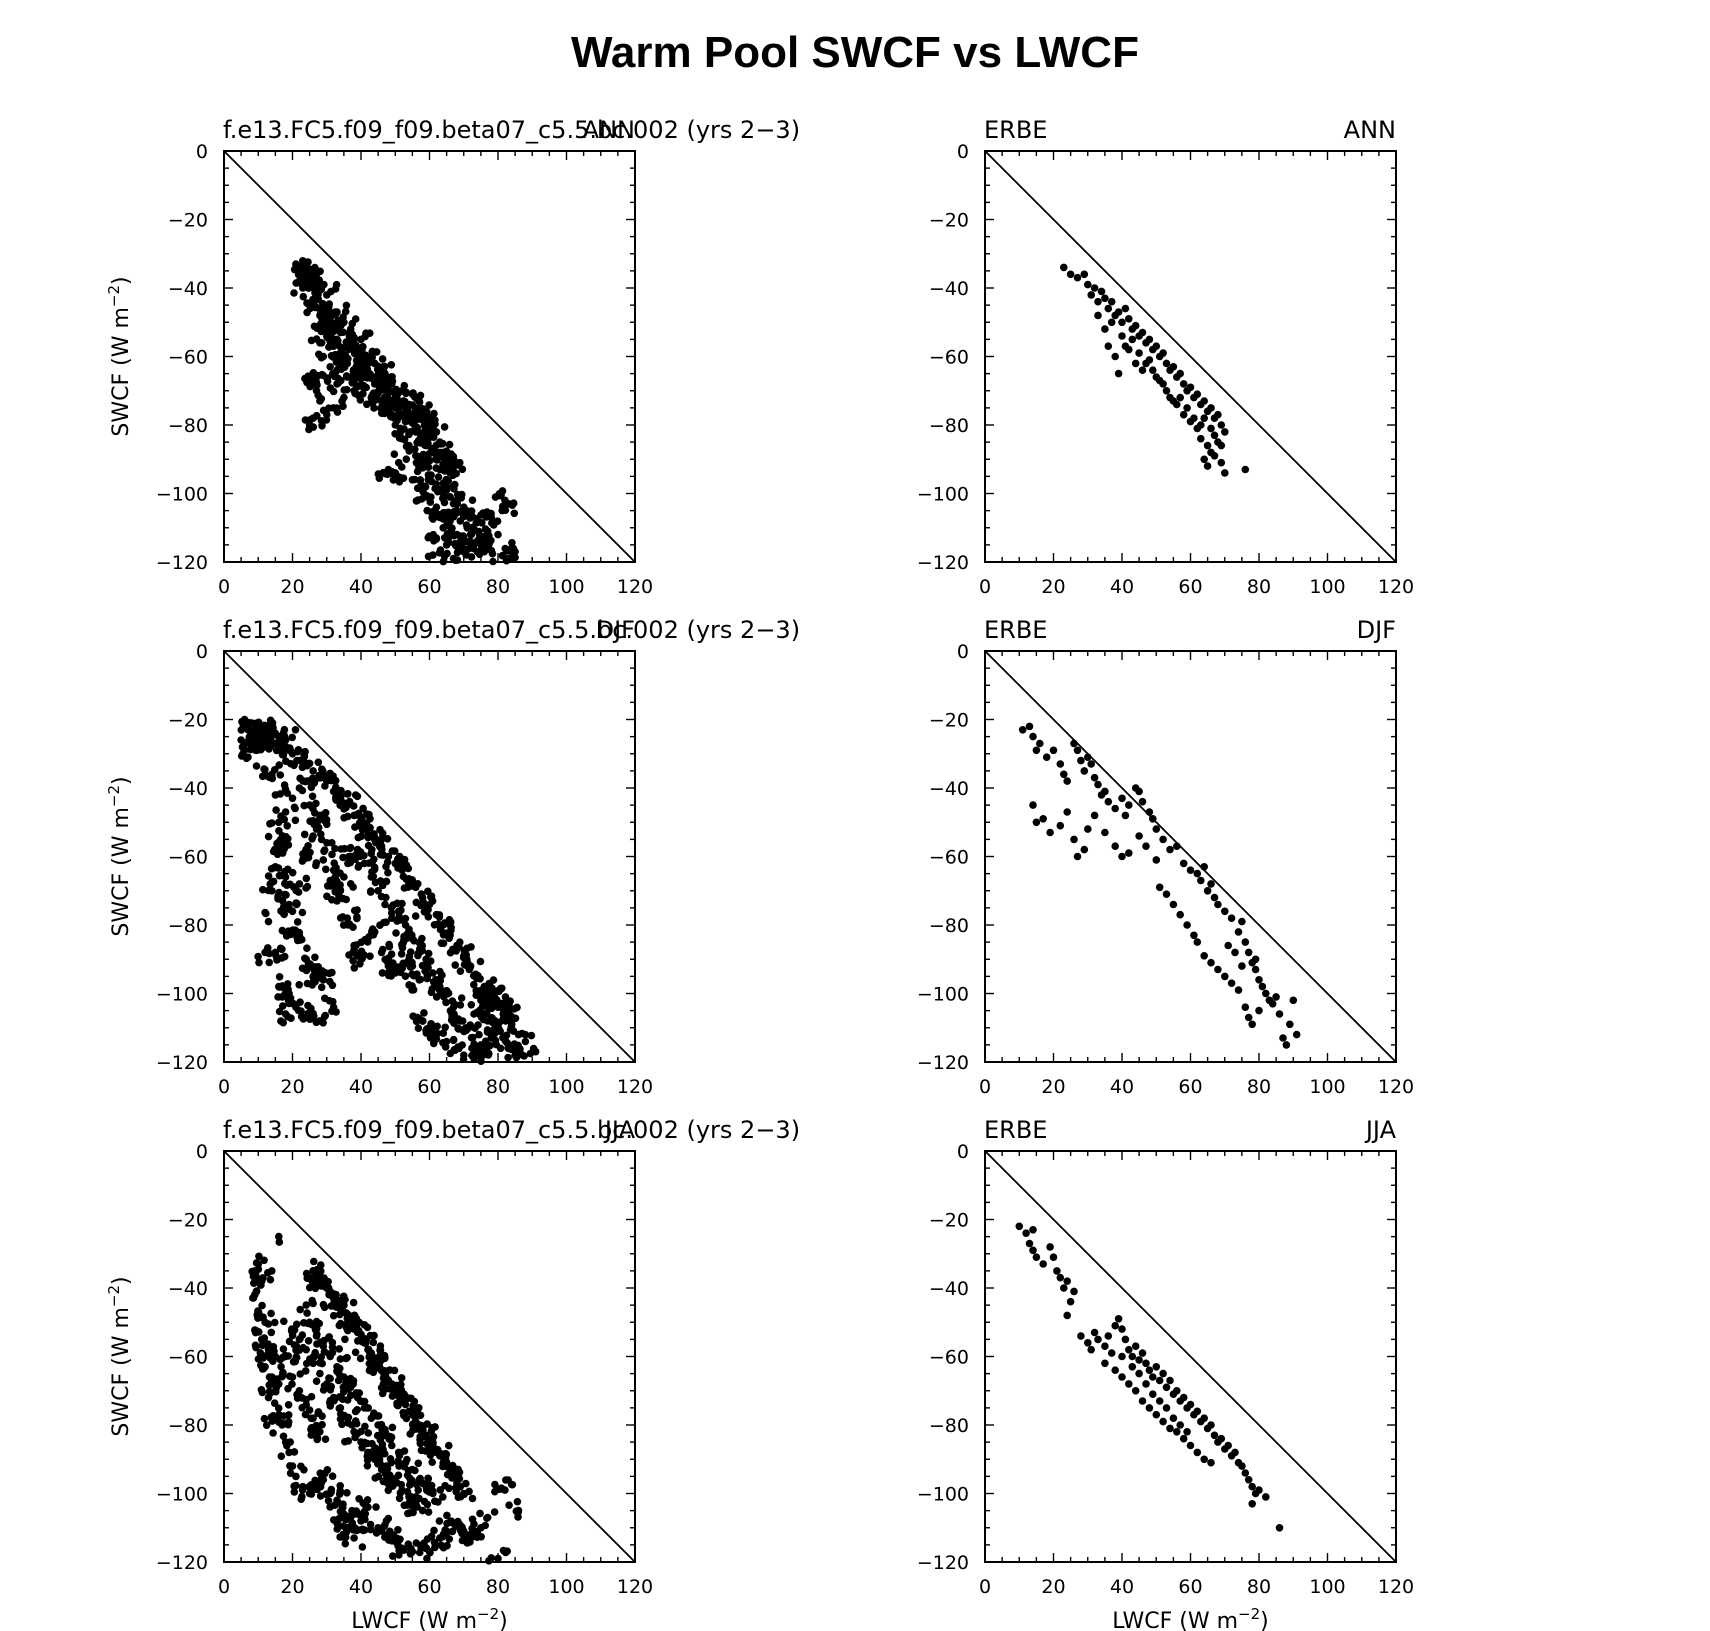 This screenshot has height=1631, width=1710. What do you see at coordinates (1327, 1587) in the screenshot?
I see `x-tick-label: 100` at bounding box center [1327, 1587].